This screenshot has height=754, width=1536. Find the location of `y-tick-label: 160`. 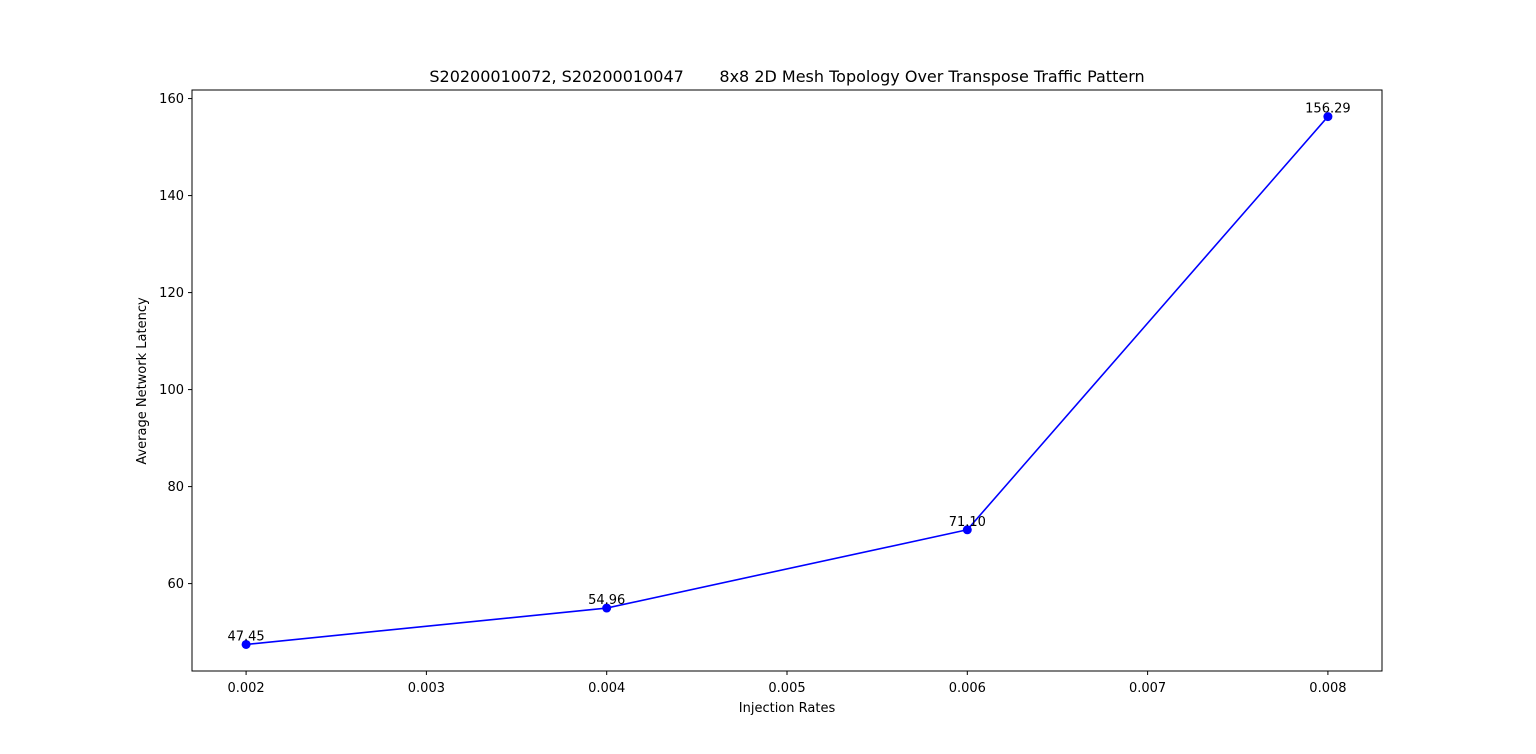

y-tick-label: 160 is located at coordinates (171, 99).